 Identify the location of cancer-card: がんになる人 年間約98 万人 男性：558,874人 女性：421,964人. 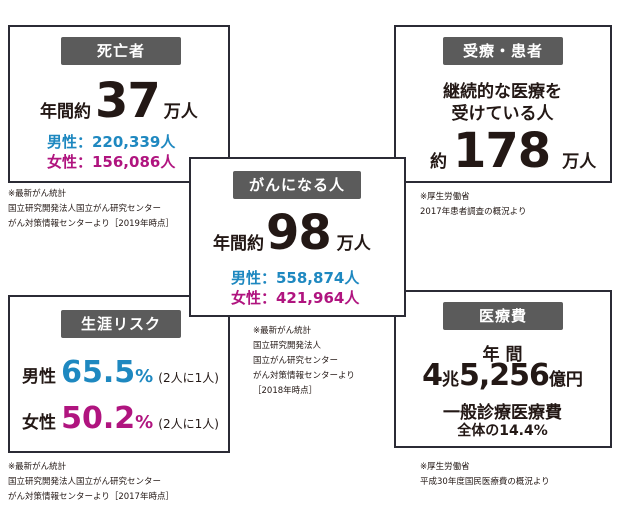
(297, 237).